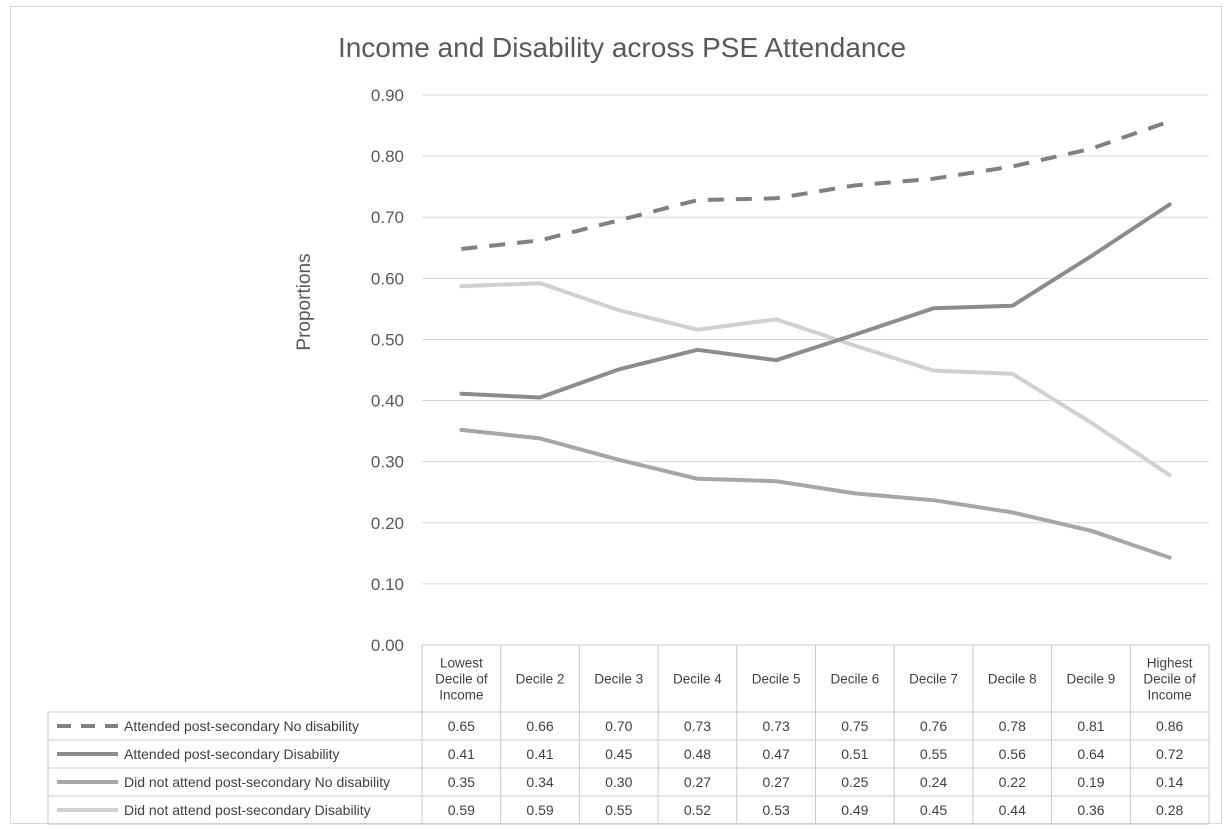  What do you see at coordinates (933, 726) in the screenshot?
I see `data-label: 0.76` at bounding box center [933, 726].